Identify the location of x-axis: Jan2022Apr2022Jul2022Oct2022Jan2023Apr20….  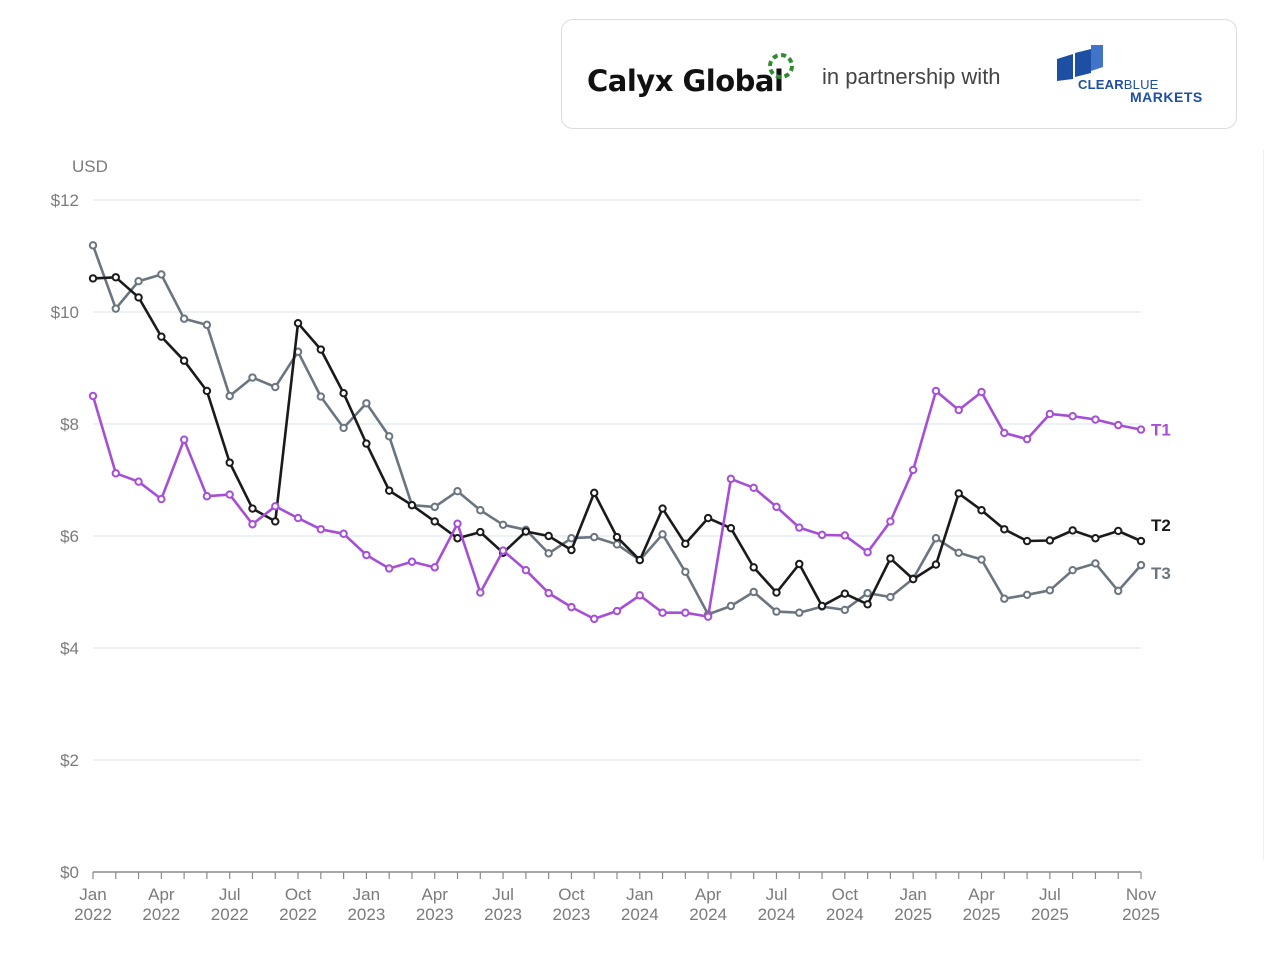
(617, 897).